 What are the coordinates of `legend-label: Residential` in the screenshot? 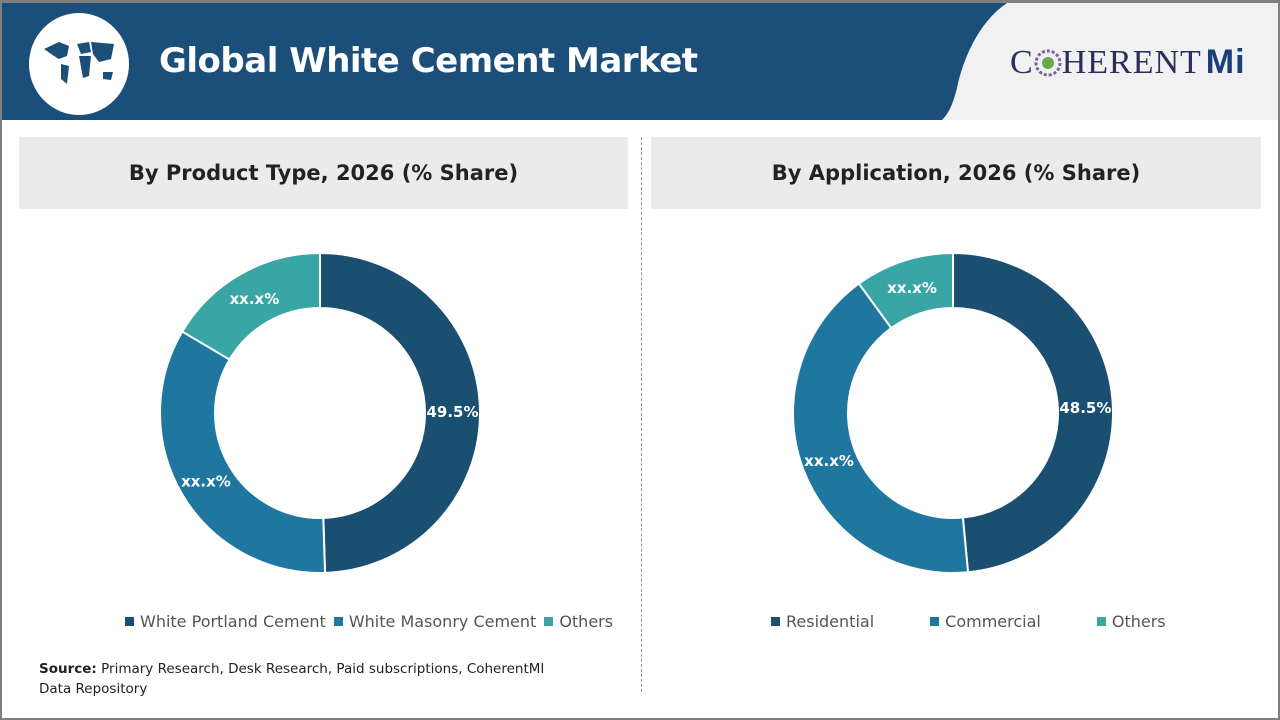 It's located at (830, 621).